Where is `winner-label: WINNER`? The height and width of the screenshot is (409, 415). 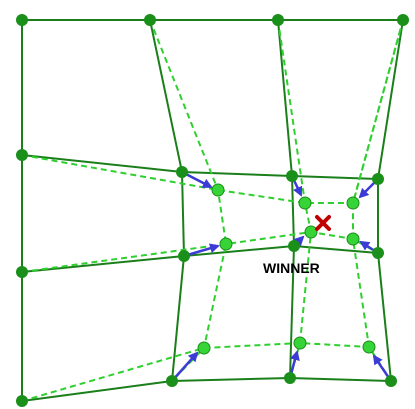 winner-label: WINNER is located at coordinates (291, 268).